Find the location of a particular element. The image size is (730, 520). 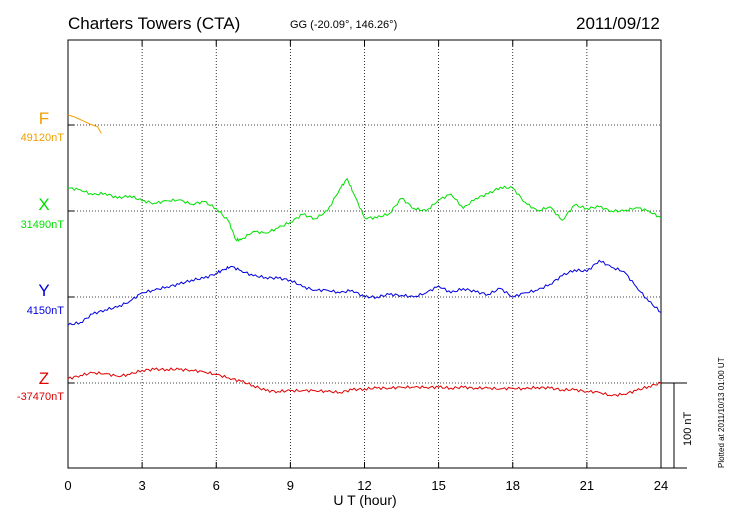

x-tick-label: 18 is located at coordinates (513, 485).